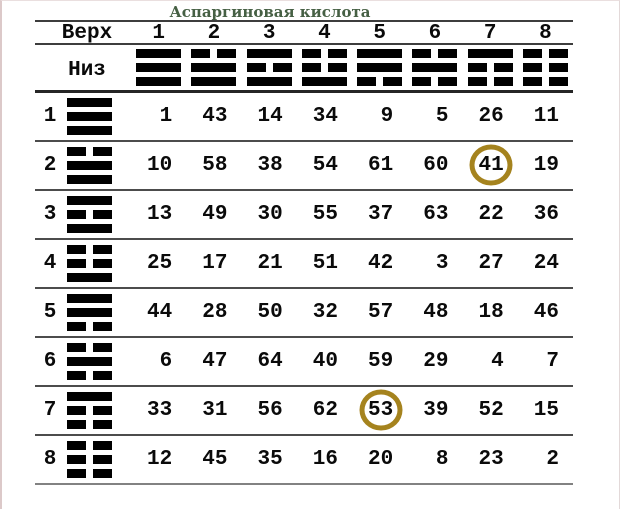 Image resolution: width=620 pixels, height=509 pixels. What do you see at coordinates (50, 312) in the screenshot?
I see `row-header: 5` at bounding box center [50, 312].